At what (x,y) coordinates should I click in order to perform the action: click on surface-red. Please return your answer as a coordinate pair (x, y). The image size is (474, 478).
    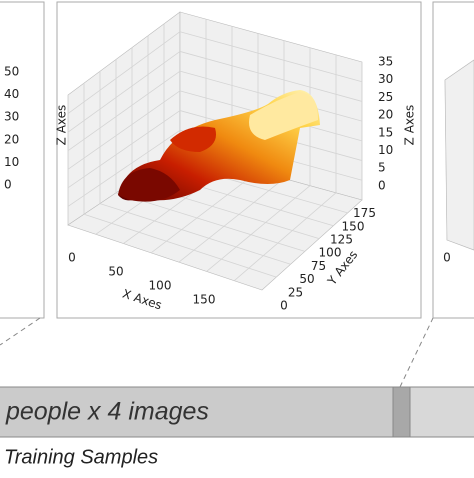
    Looking at the image, I should click on (193, 139).